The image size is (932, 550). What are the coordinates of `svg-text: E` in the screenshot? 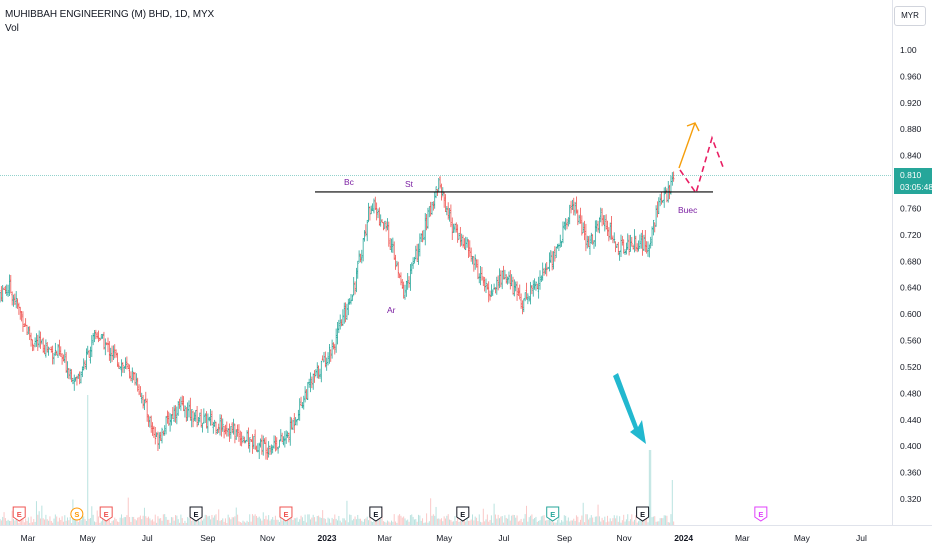 It's located at (106, 514).